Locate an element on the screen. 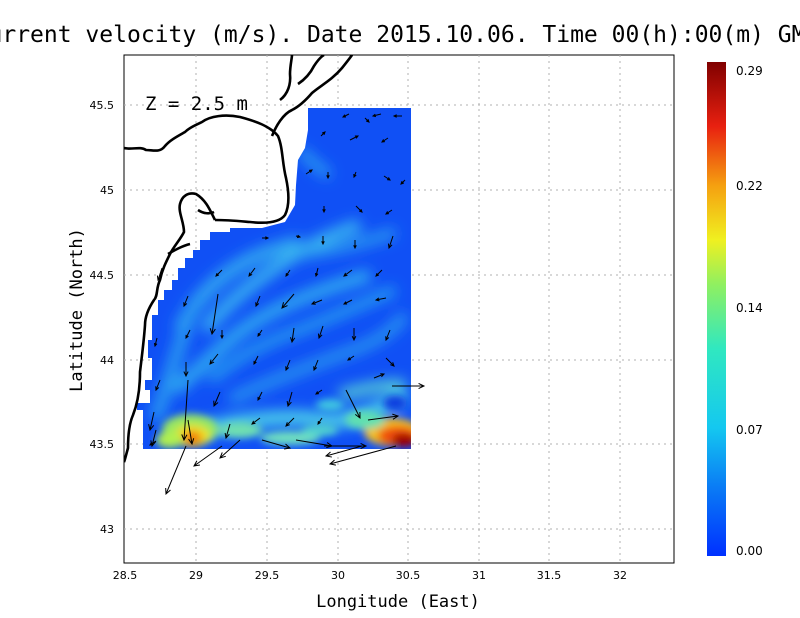  colorbar-tick-label: 0.22 is located at coordinates (749, 186).